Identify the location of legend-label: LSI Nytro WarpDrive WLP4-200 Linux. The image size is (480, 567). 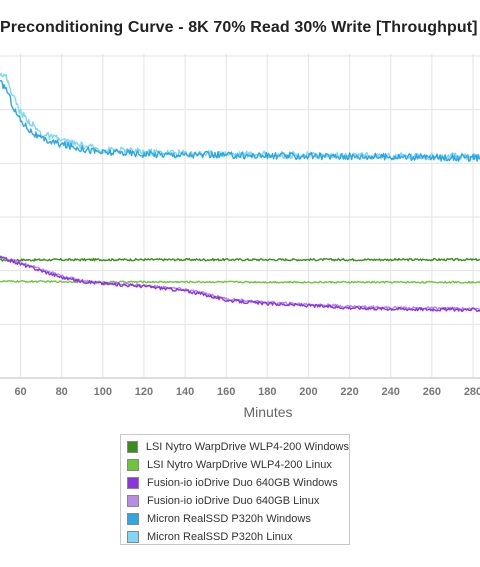
(239, 465).